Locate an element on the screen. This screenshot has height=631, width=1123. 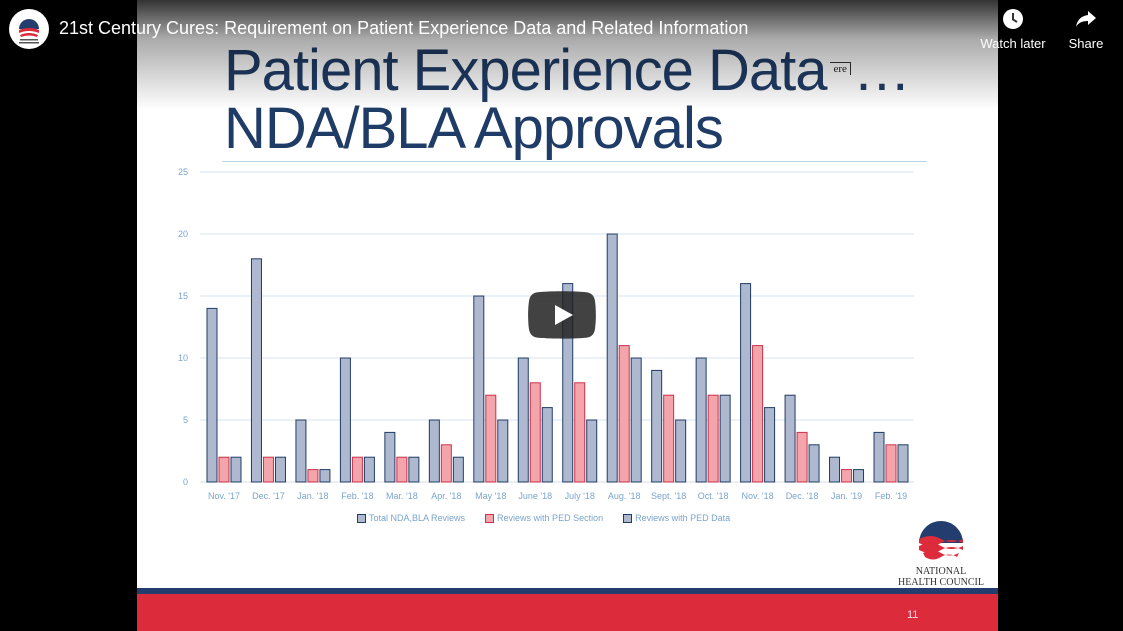
logo-name-2: HEALTH COUNCIL is located at coordinates (940, 582).